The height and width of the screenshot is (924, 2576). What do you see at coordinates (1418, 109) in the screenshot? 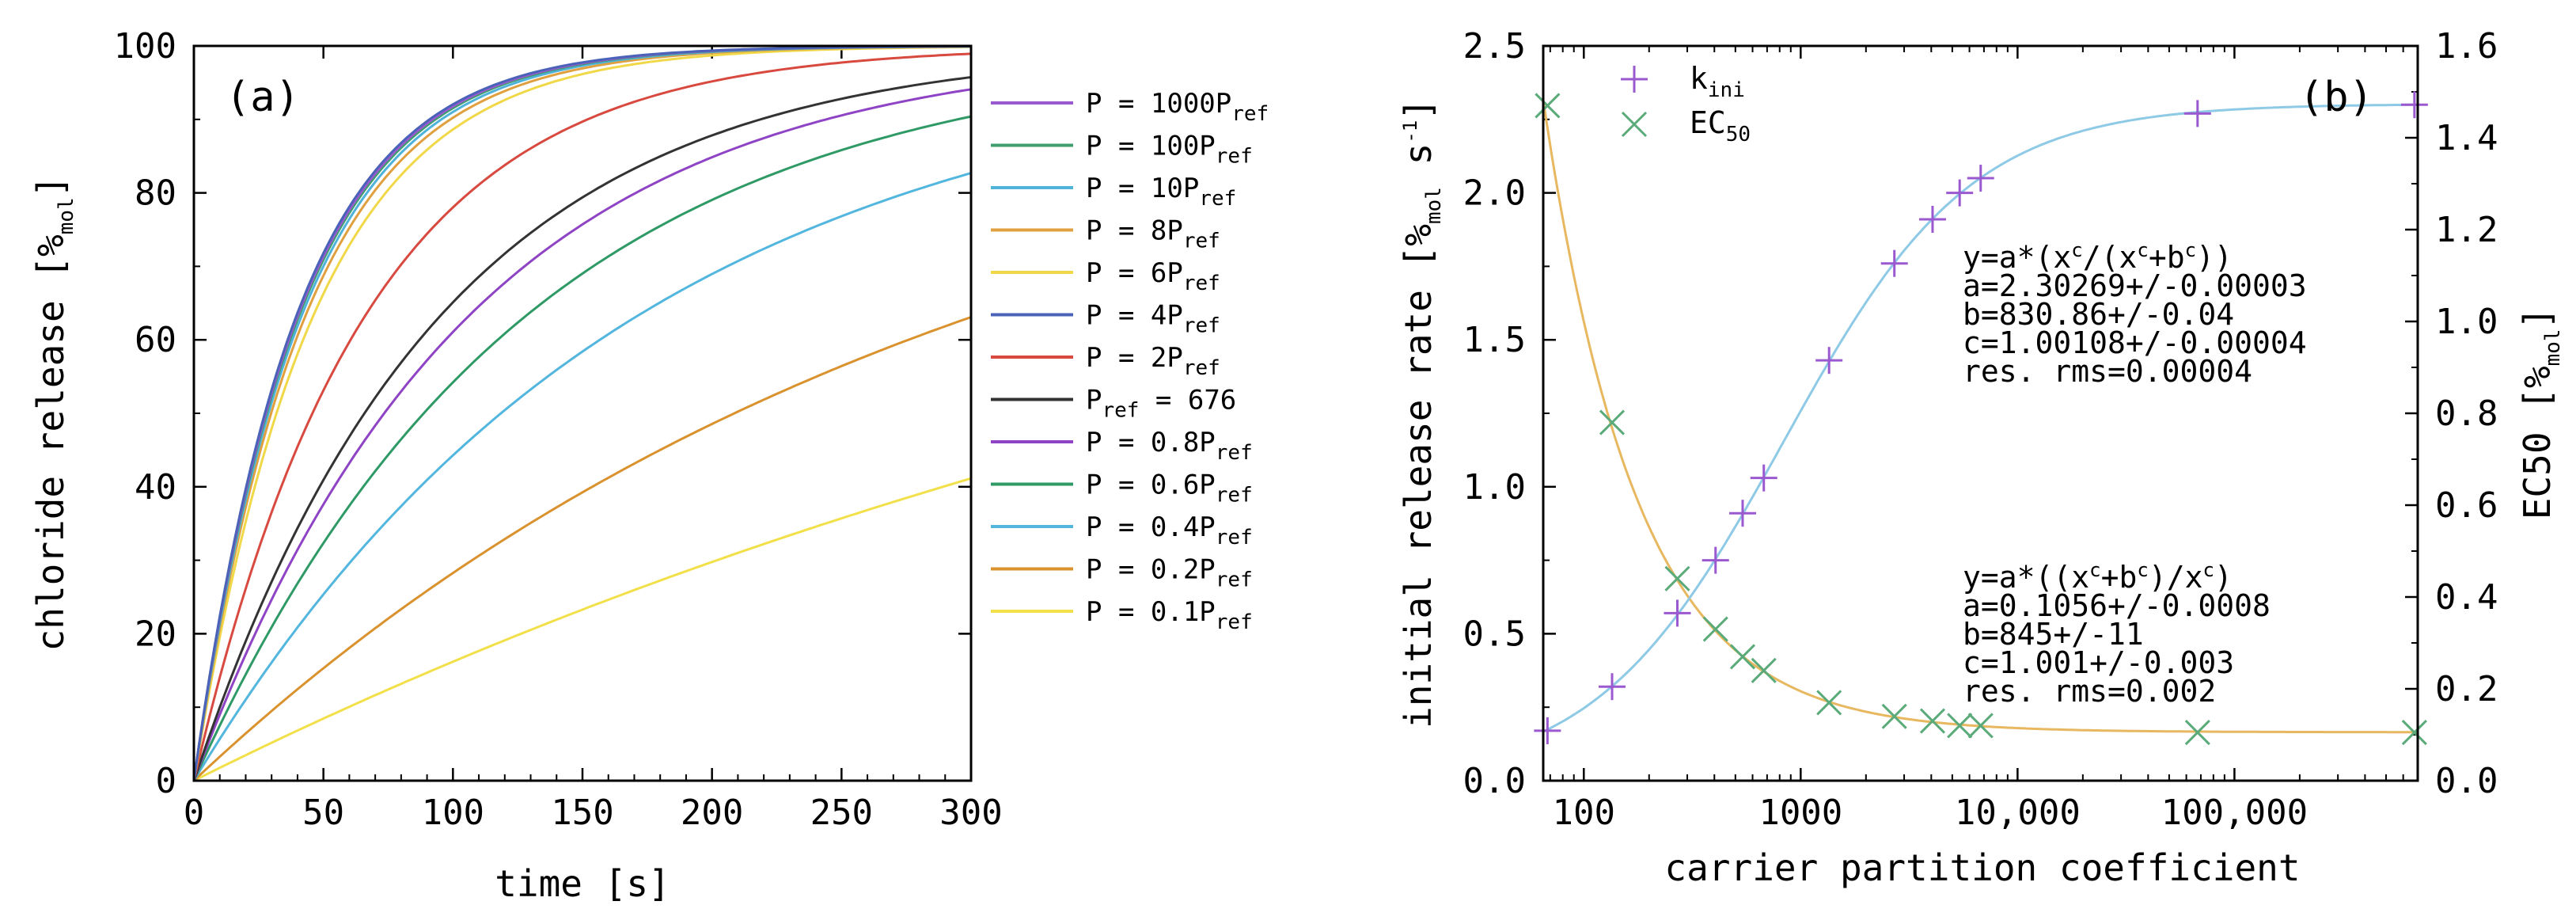
I see `panel-b-ylabel-left-end: ]` at bounding box center [1418, 109].